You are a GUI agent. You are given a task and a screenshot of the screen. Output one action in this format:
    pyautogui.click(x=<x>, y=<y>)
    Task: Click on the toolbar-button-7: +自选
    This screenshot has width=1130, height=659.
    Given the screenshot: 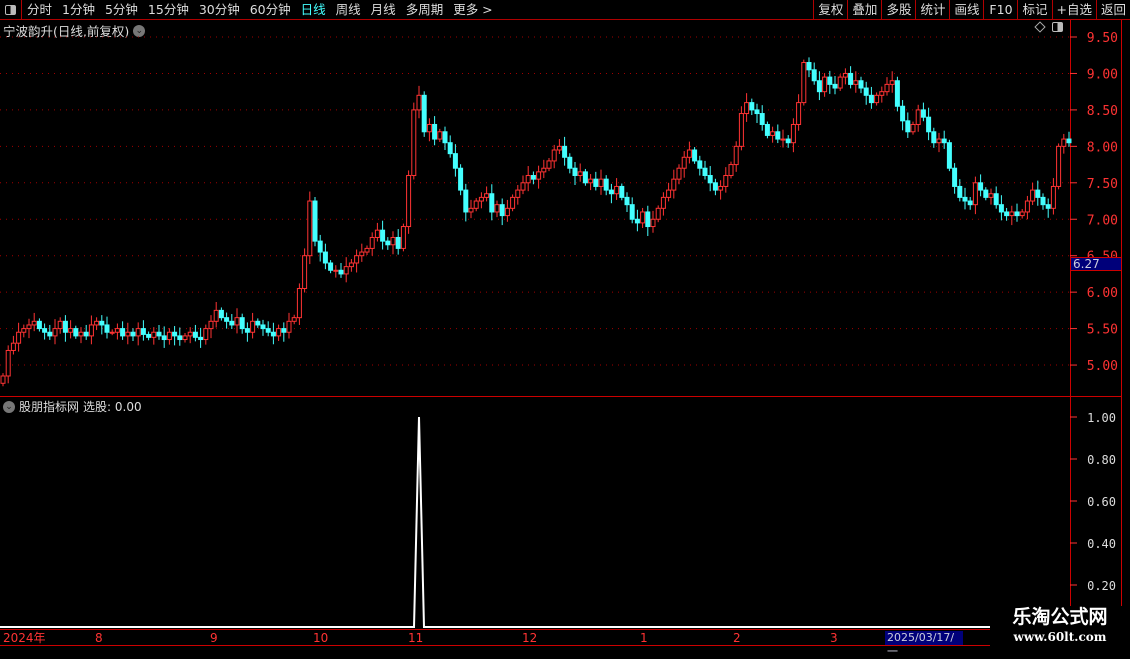 What is the action you would take?
    pyautogui.click(x=1073, y=10)
    